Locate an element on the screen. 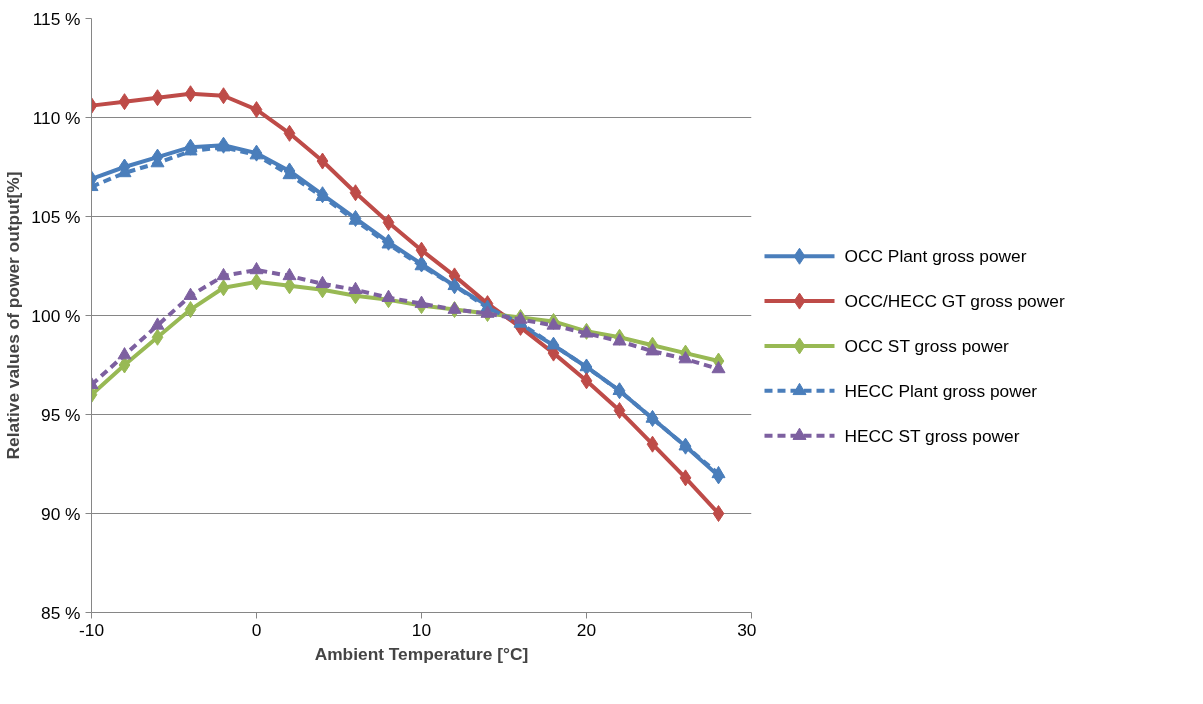  x-tick-label: 30 is located at coordinates (747, 629).